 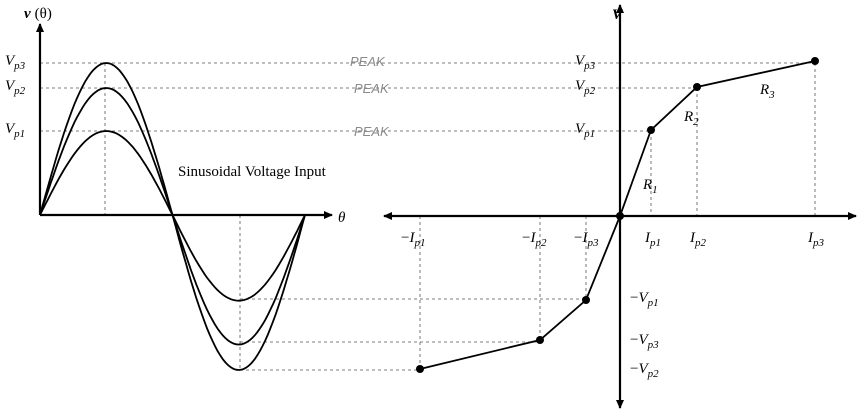 What do you see at coordinates (618, 15) in the screenshot?
I see `y-axis-label: V` at bounding box center [618, 15].